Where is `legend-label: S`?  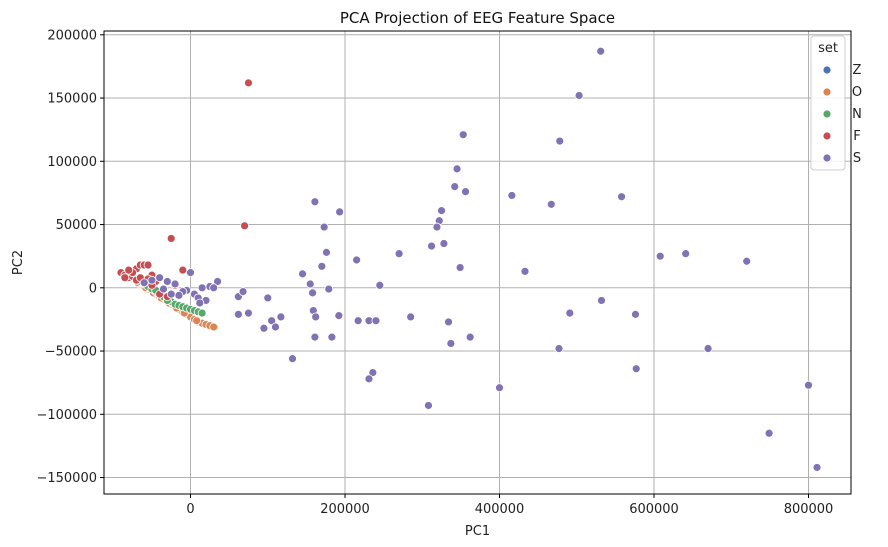
legend-label: S is located at coordinates (857, 158).